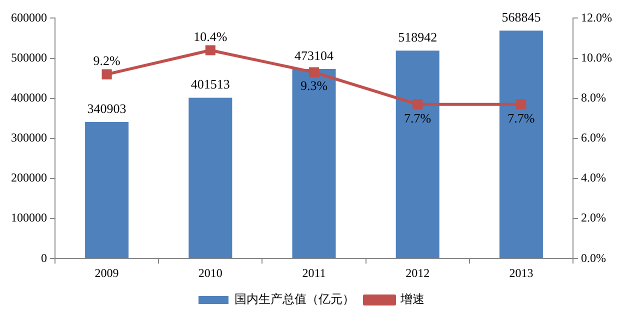 This screenshot has height=324, width=627. What do you see at coordinates (593, 257) in the screenshot?
I see `y2-tick-label: 0.0%` at bounding box center [593, 257].